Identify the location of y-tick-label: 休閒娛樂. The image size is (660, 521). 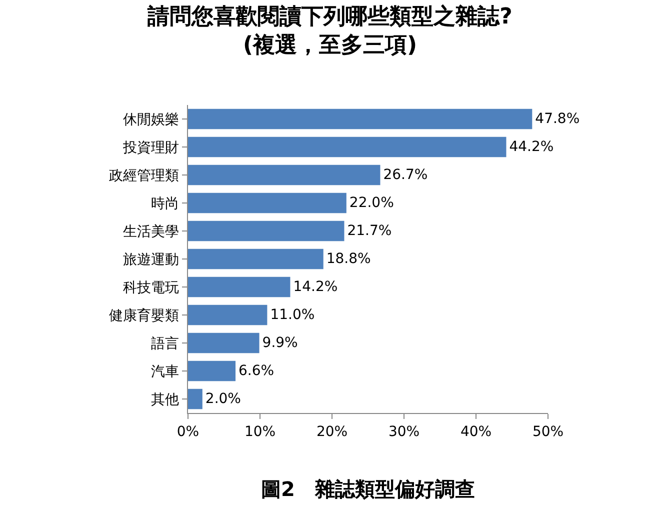
(151, 120).